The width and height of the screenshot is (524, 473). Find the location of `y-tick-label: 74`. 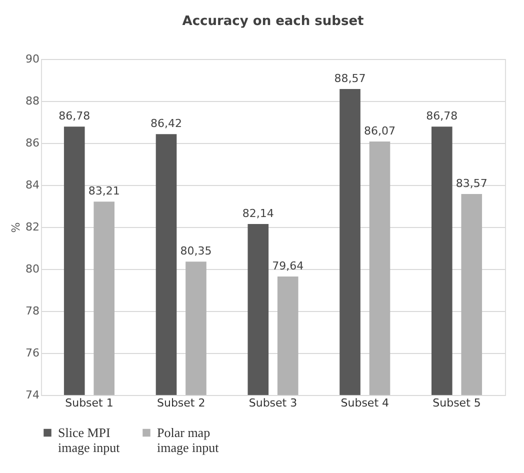

y-tick-label: 74 is located at coordinates (33, 395).